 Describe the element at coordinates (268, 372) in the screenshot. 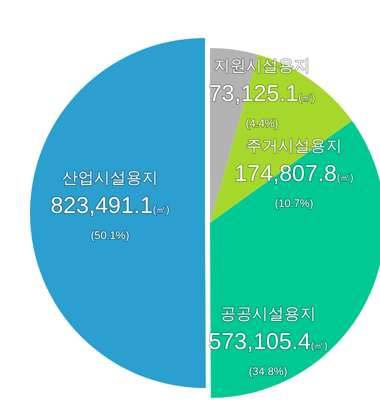

I see `text: (34.8%)` at that location.